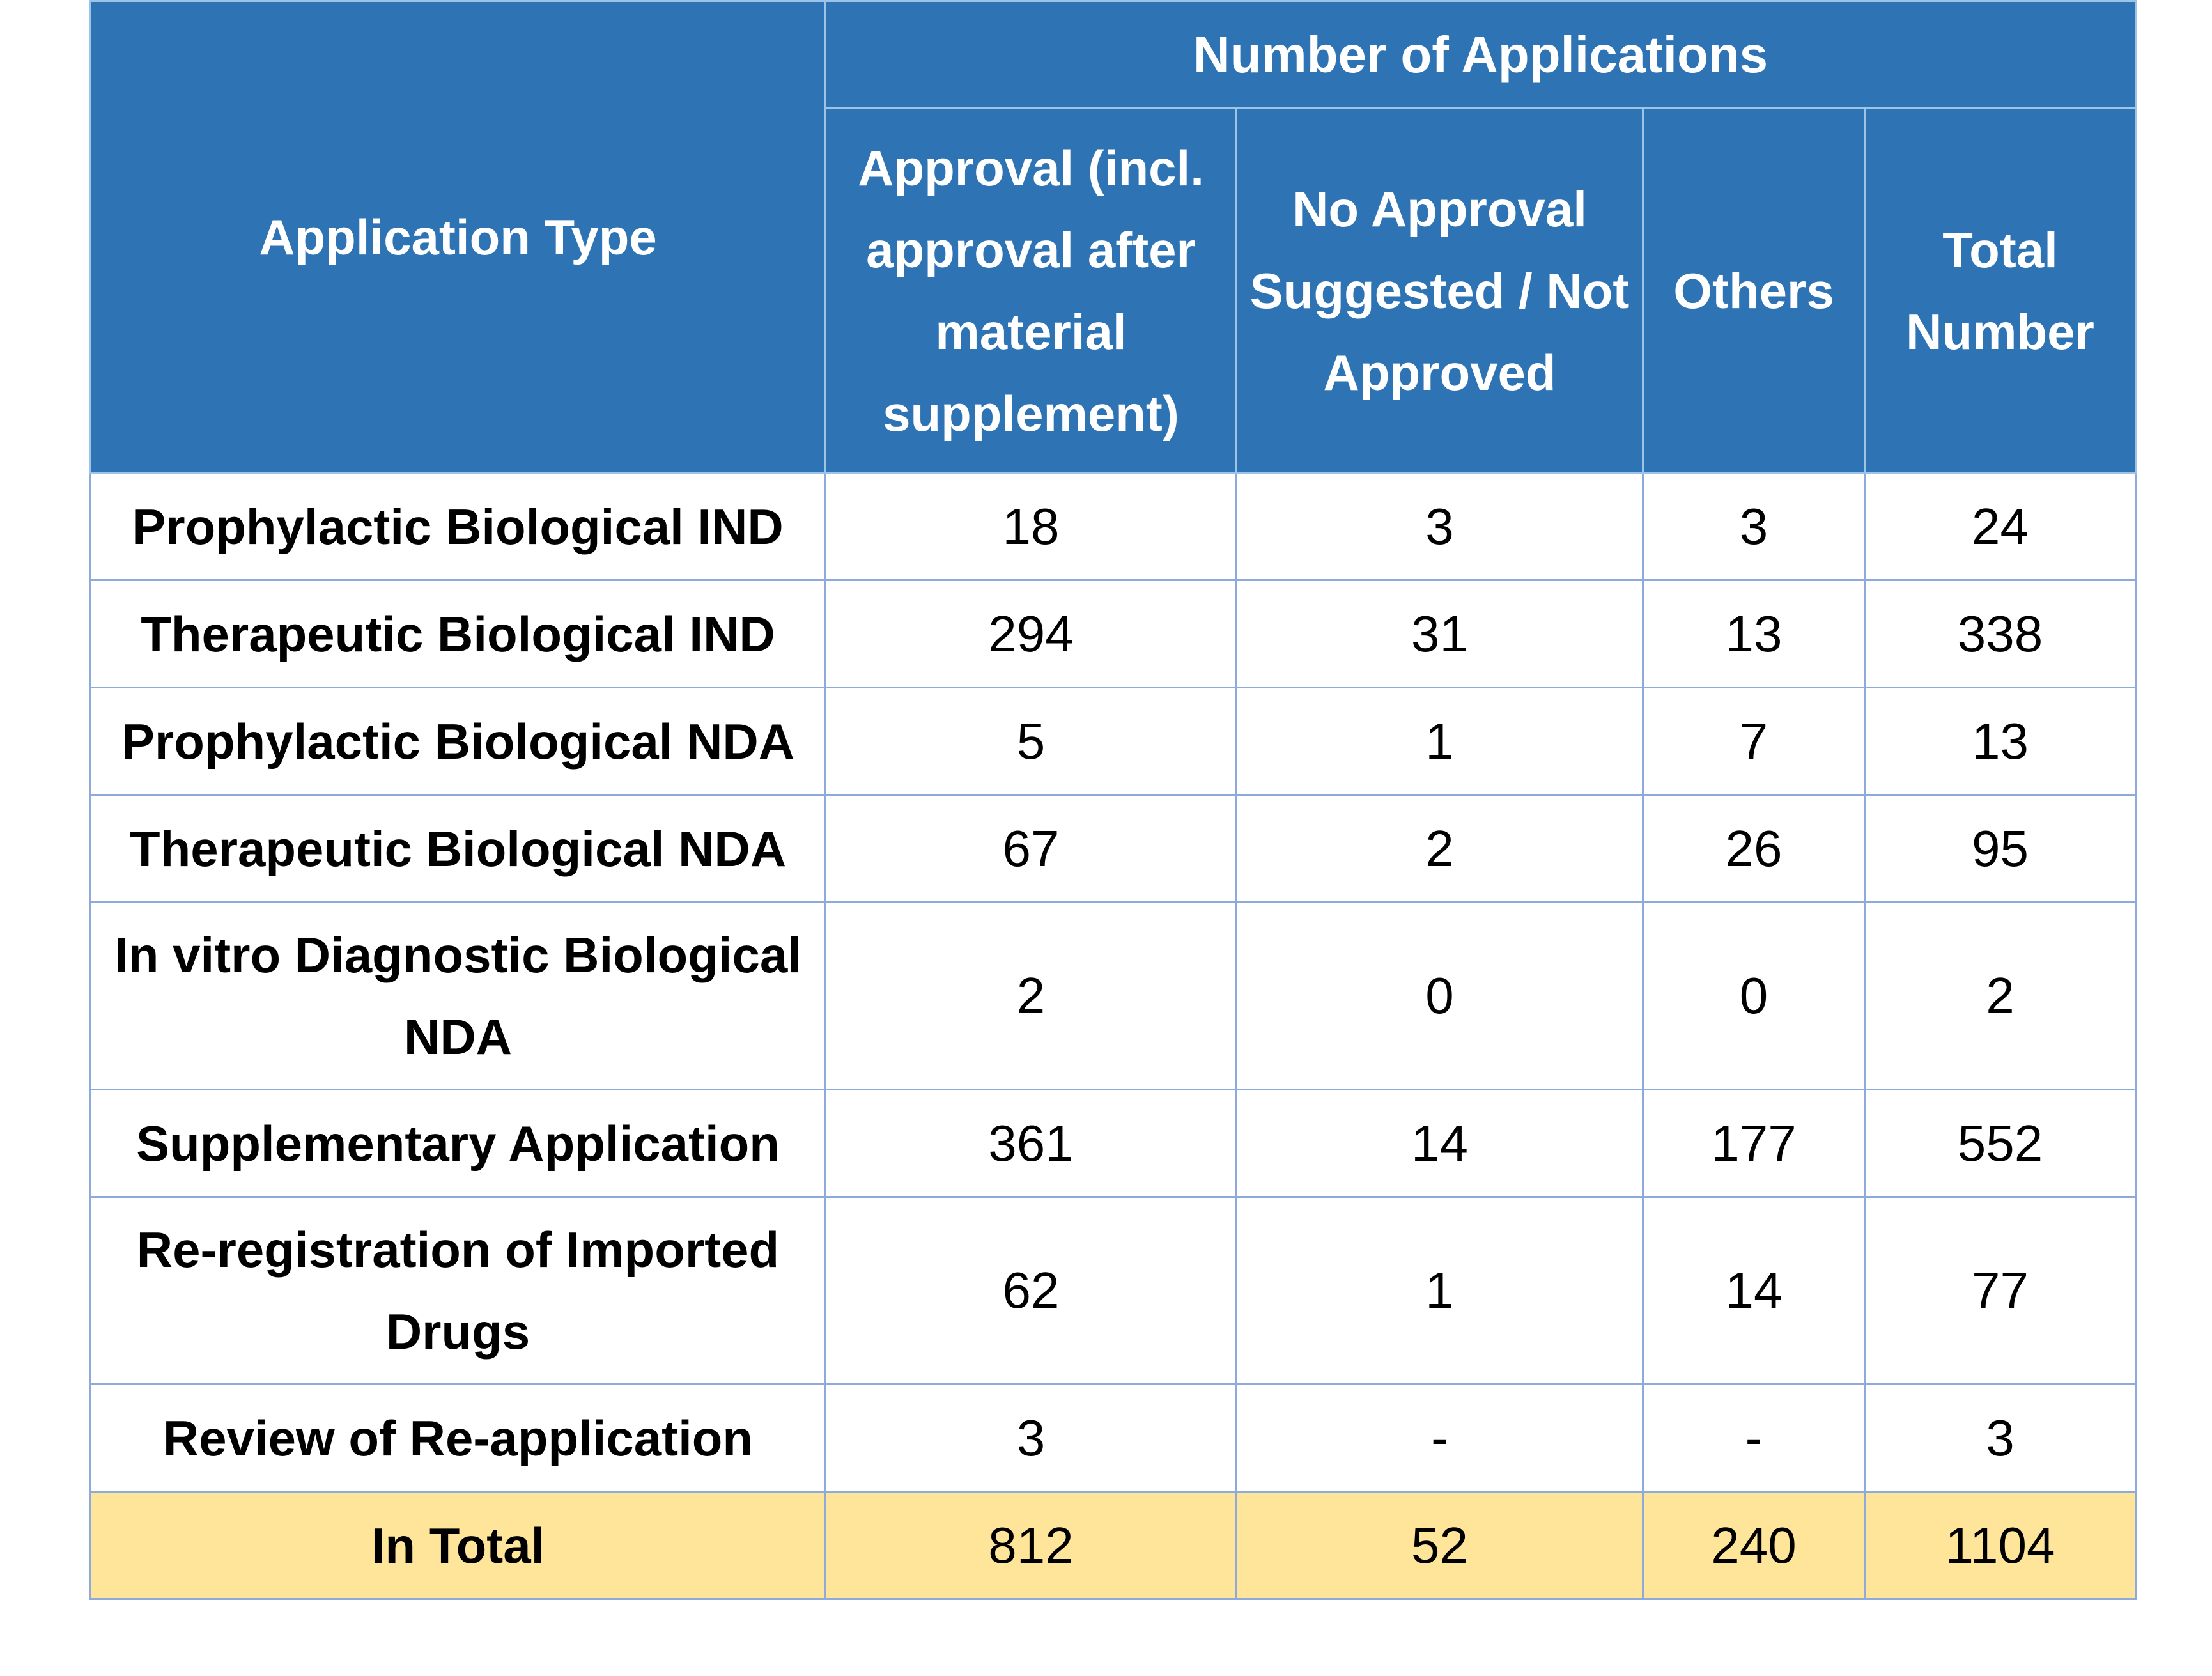  I want to click on table-row: Supplementary Application 361 14 177 552, so click(1113, 1143).